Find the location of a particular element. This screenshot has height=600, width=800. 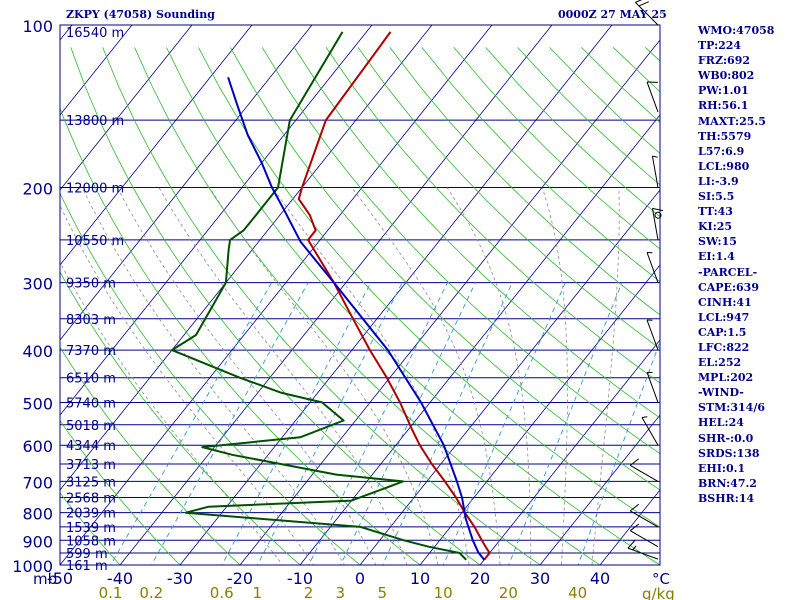

index-item: BSHR:14 is located at coordinates (726, 498).